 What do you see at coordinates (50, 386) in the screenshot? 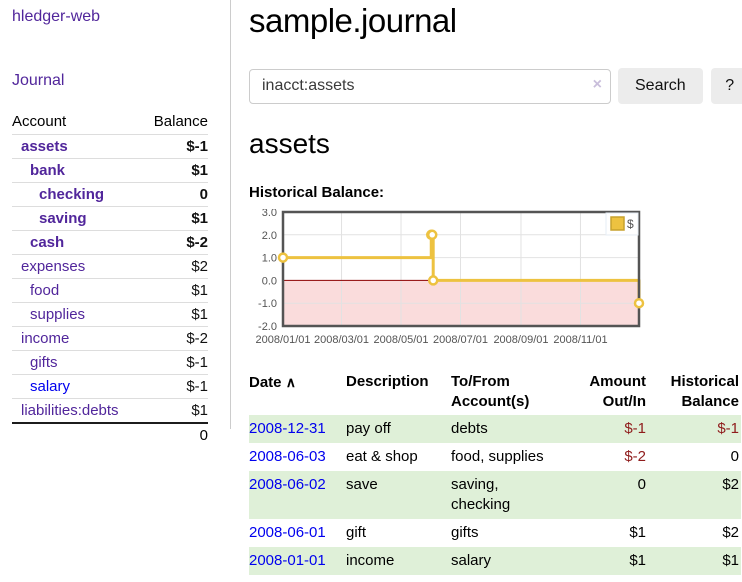
I see `account-link: salary` at bounding box center [50, 386].